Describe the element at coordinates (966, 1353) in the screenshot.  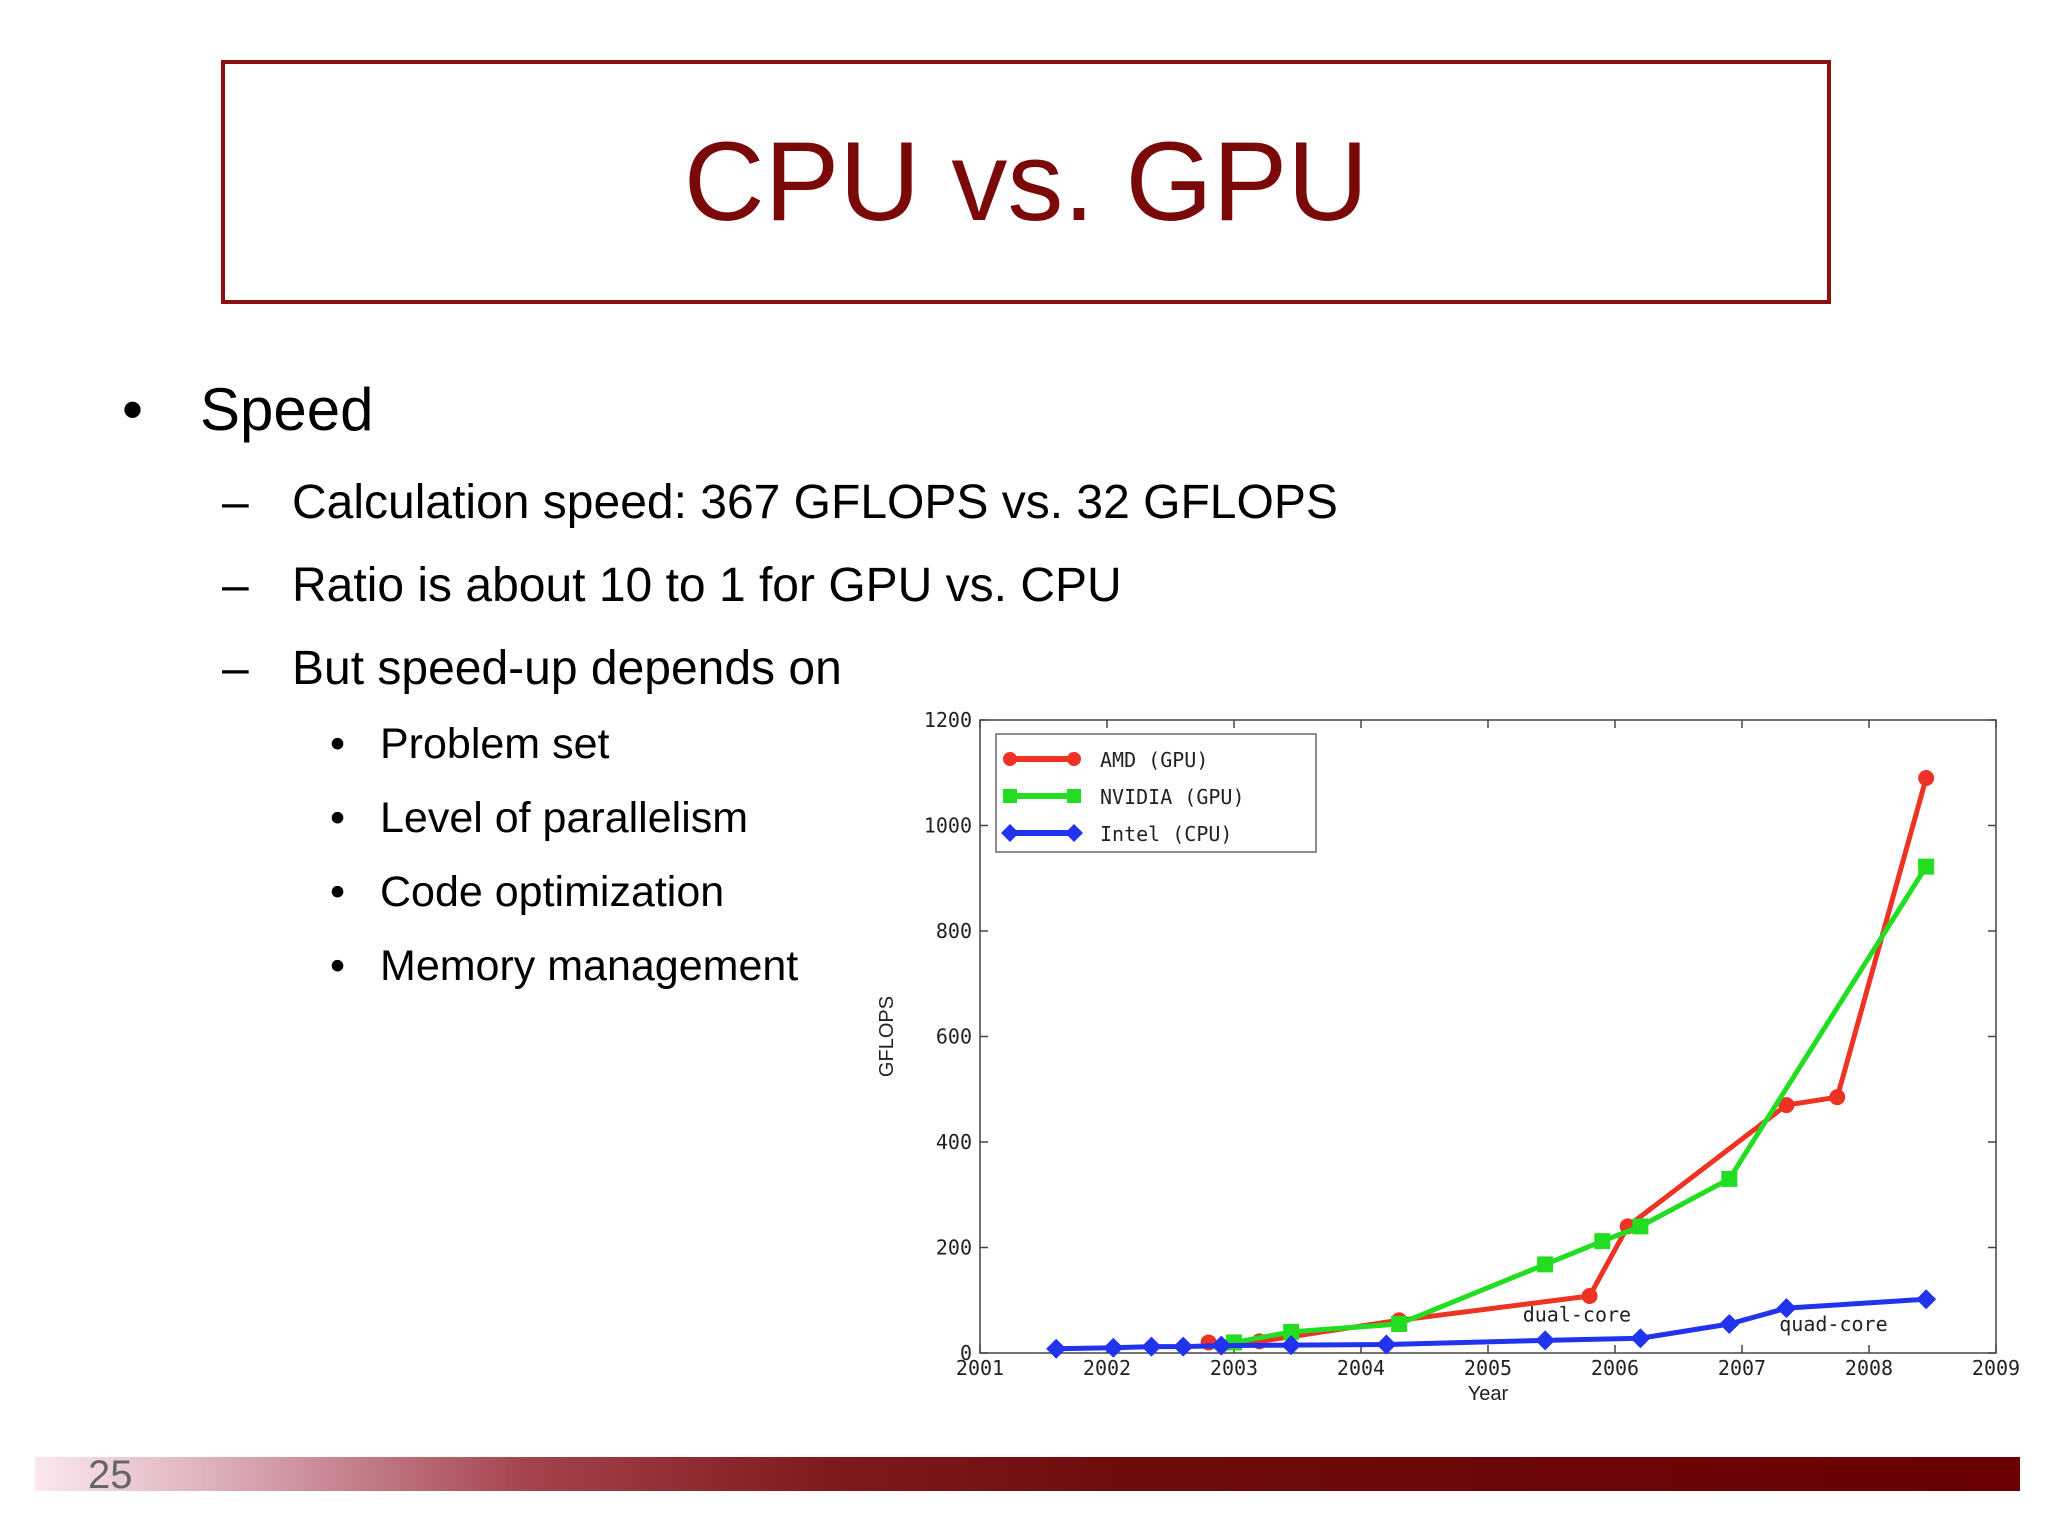
I see `y-tick-label: 0` at that location.